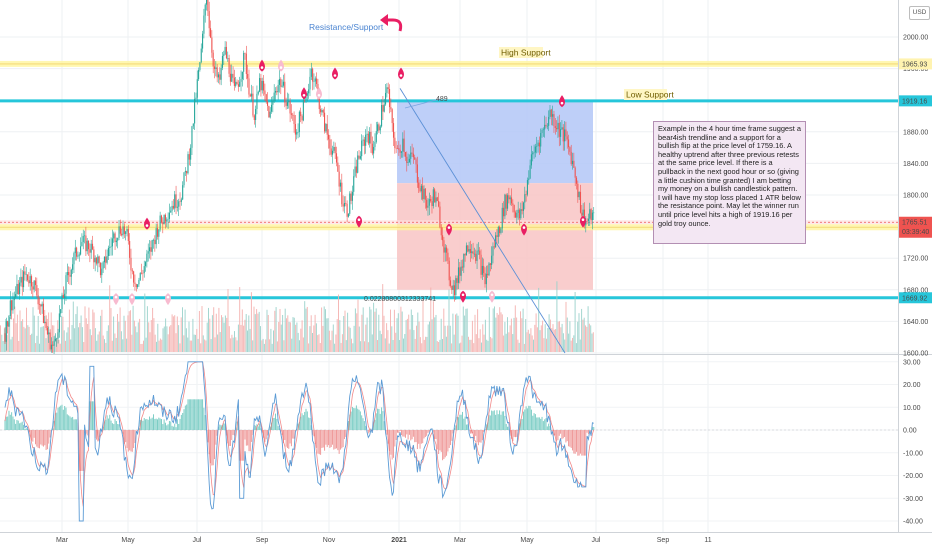  I want to click on currency-badge: USD, so click(919, 13).